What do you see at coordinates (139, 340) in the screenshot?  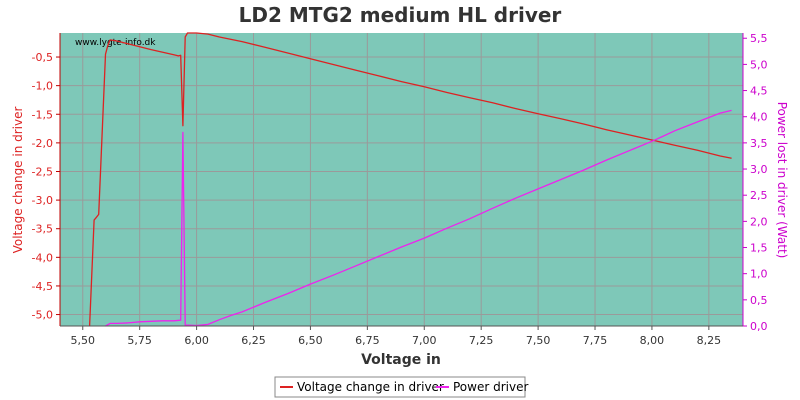 I see `x-tick-label: 5,75` at bounding box center [139, 340].